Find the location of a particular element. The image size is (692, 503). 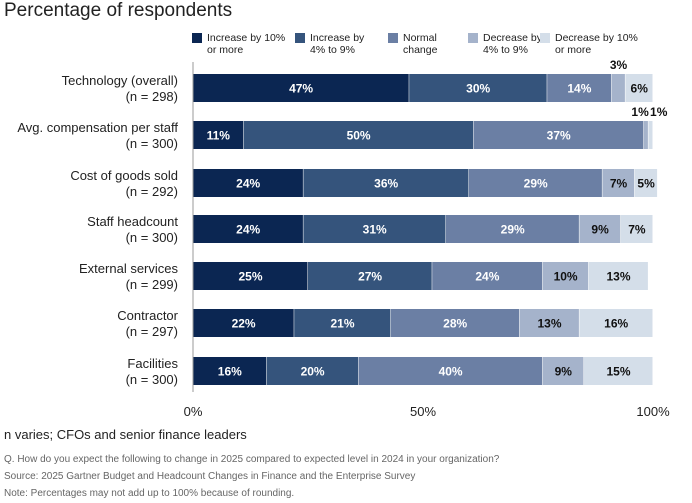

data-label: 20% is located at coordinates (313, 372).